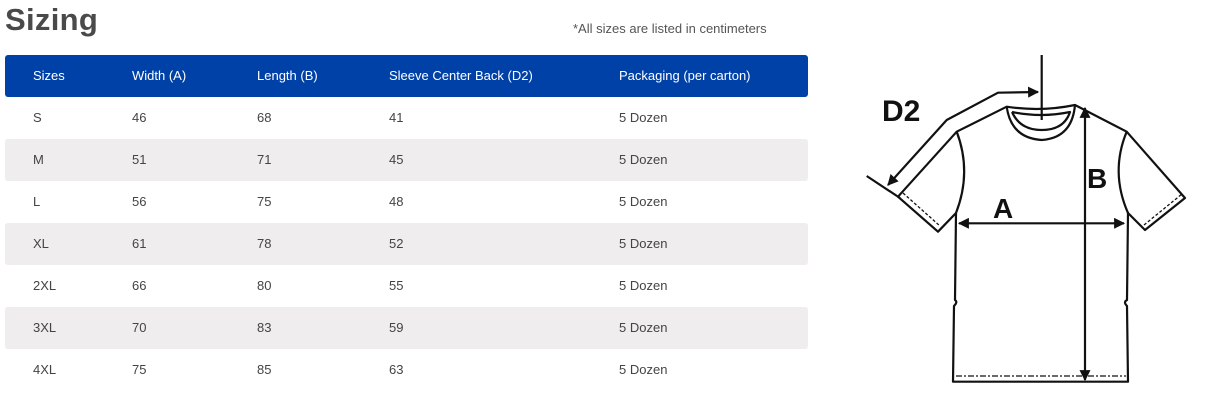 This screenshot has height=405, width=1210. What do you see at coordinates (960, 172) in the screenshot?
I see `left-armhole` at bounding box center [960, 172].